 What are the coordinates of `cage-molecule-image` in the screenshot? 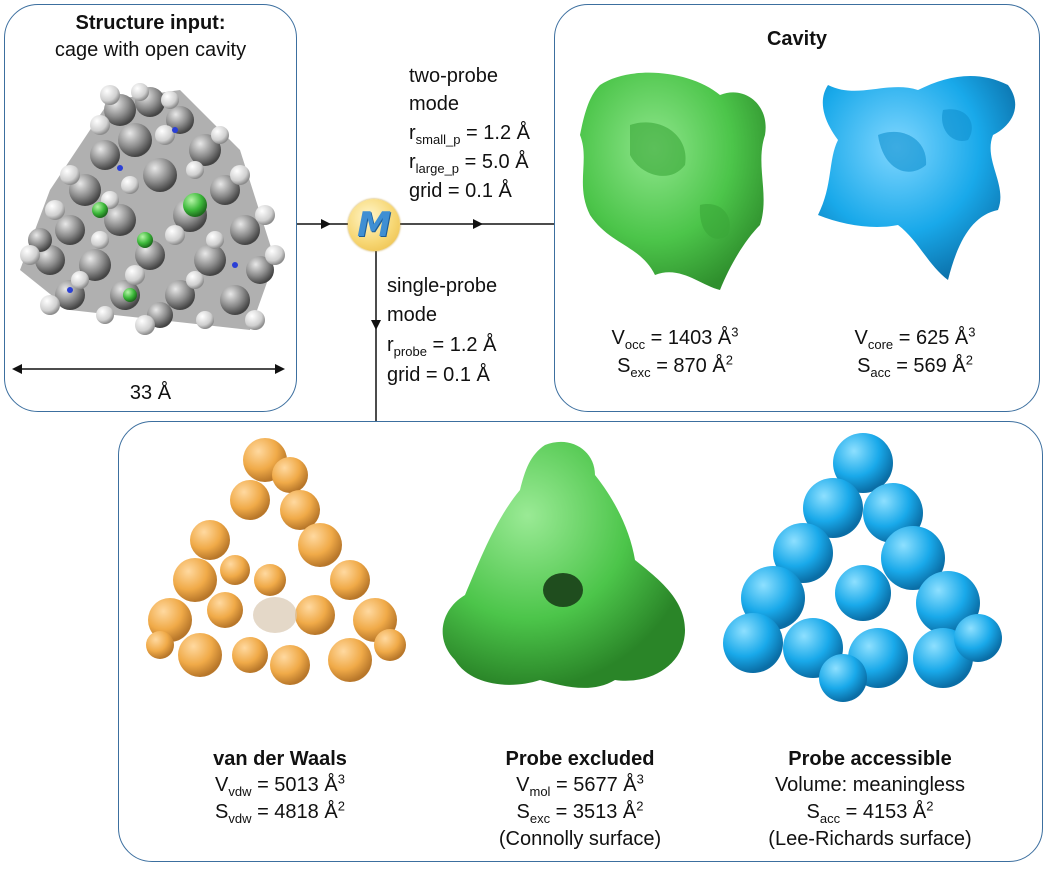 It's located at (152, 209).